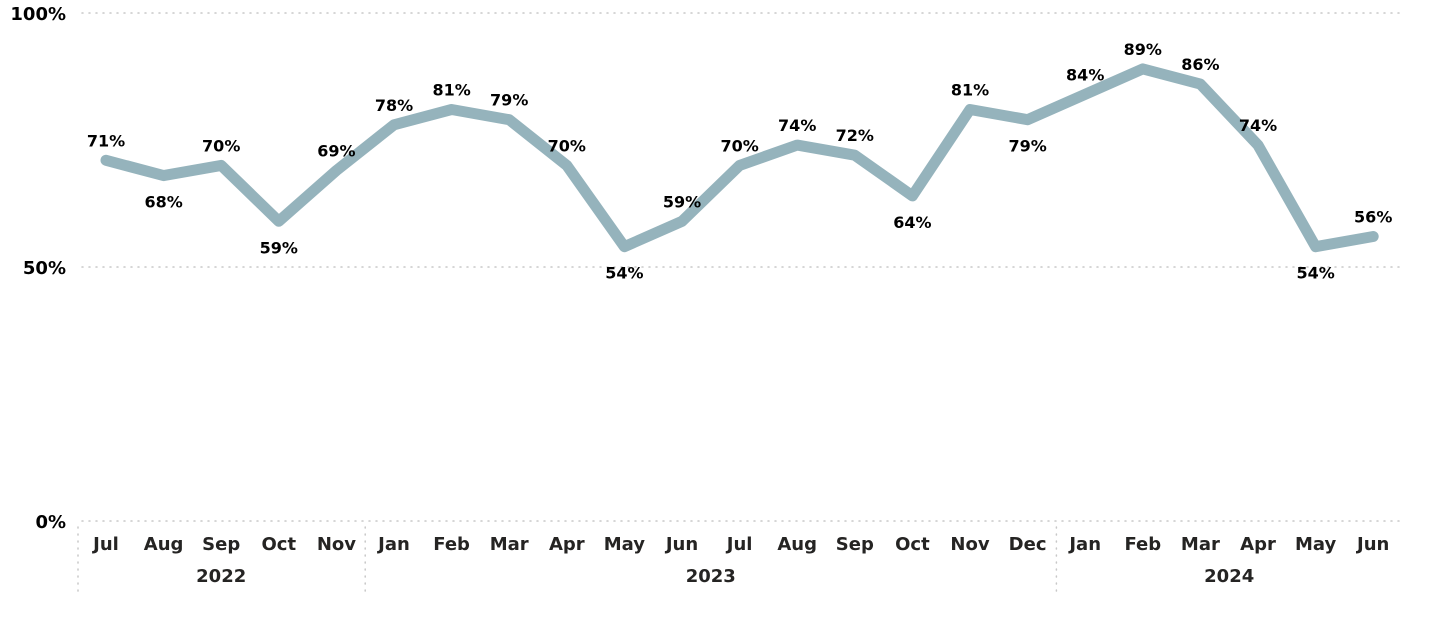  What do you see at coordinates (336, 150) in the screenshot?
I see `data-label: 69%` at bounding box center [336, 150].